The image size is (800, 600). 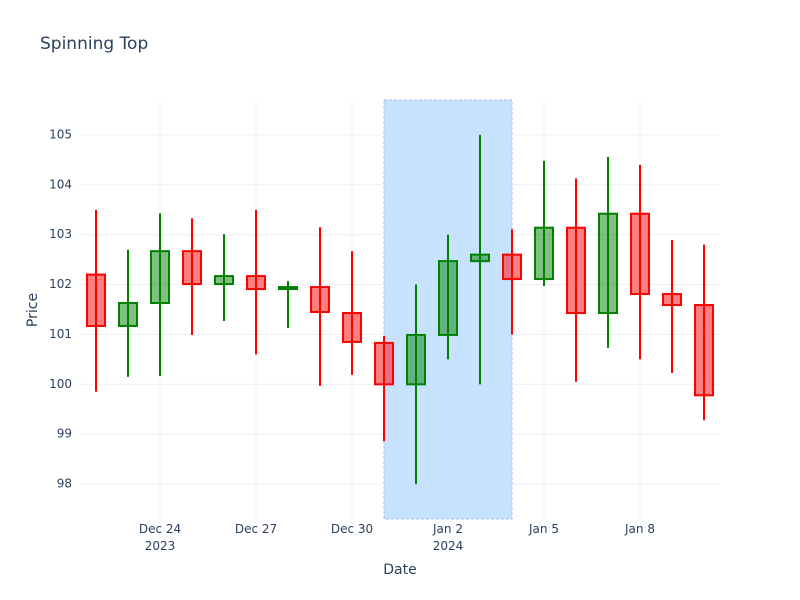 What do you see at coordinates (60, 334) in the screenshot?
I see `y-tick-label: 101` at bounding box center [60, 334].